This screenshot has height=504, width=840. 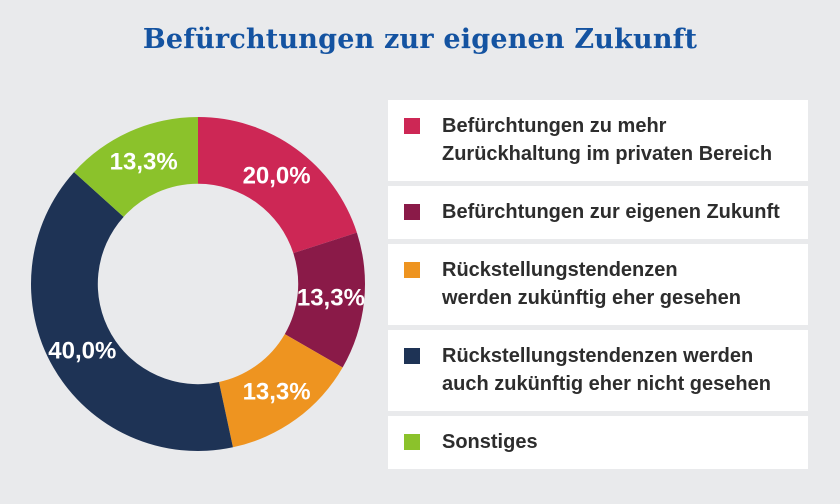 I want to click on legend-item-label: Sonstiges, so click(x=490, y=442).